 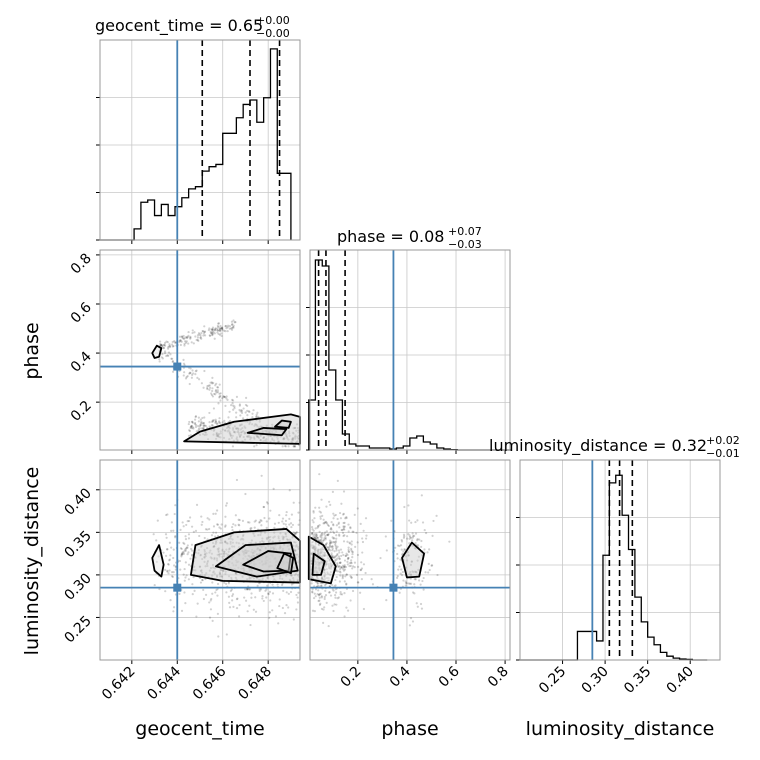 What do you see at coordinates (449, 676) in the screenshot?
I see `x-tick-label: 0.6` at bounding box center [449, 676].